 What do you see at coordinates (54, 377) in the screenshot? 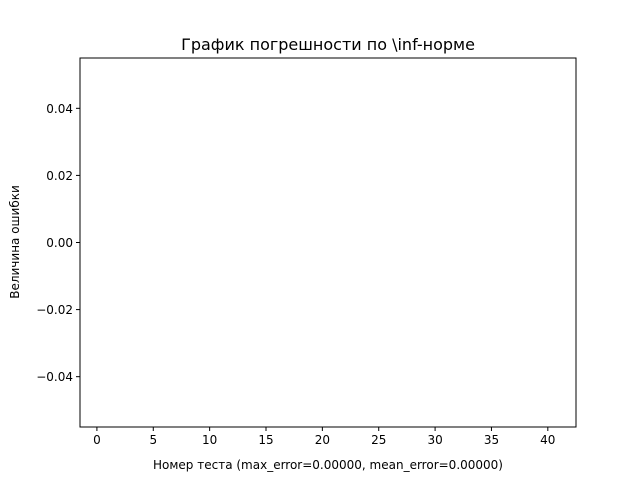
I see `y-tick-label: −0.04` at bounding box center [54, 377].